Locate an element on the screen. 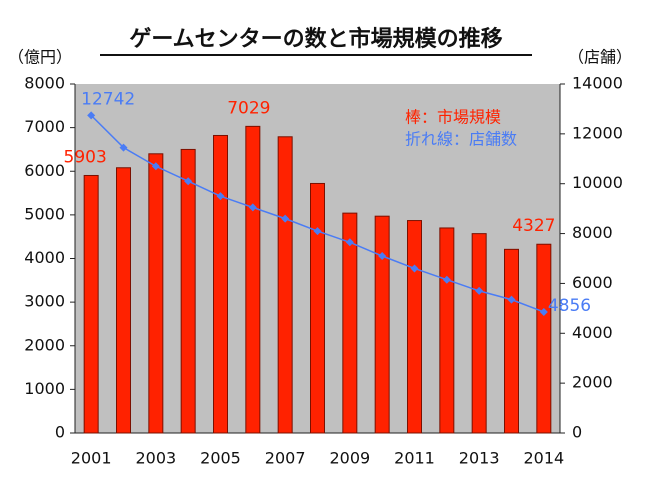 This screenshot has height=489, width=652. x-tick-label: 2014 is located at coordinates (543, 458).